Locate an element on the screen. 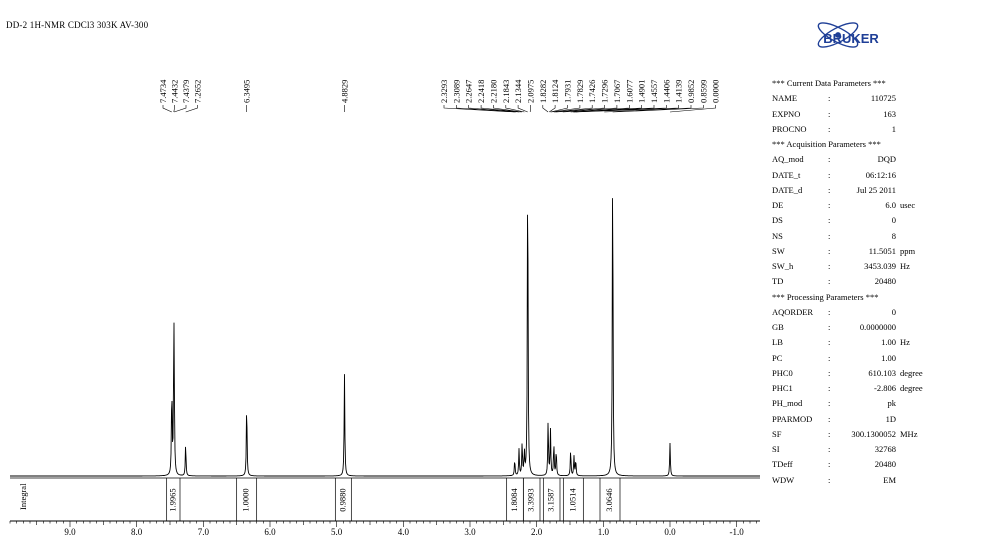 This screenshot has width=1002, height=542. integral-value-label: 3.0646 is located at coordinates (609, 499).